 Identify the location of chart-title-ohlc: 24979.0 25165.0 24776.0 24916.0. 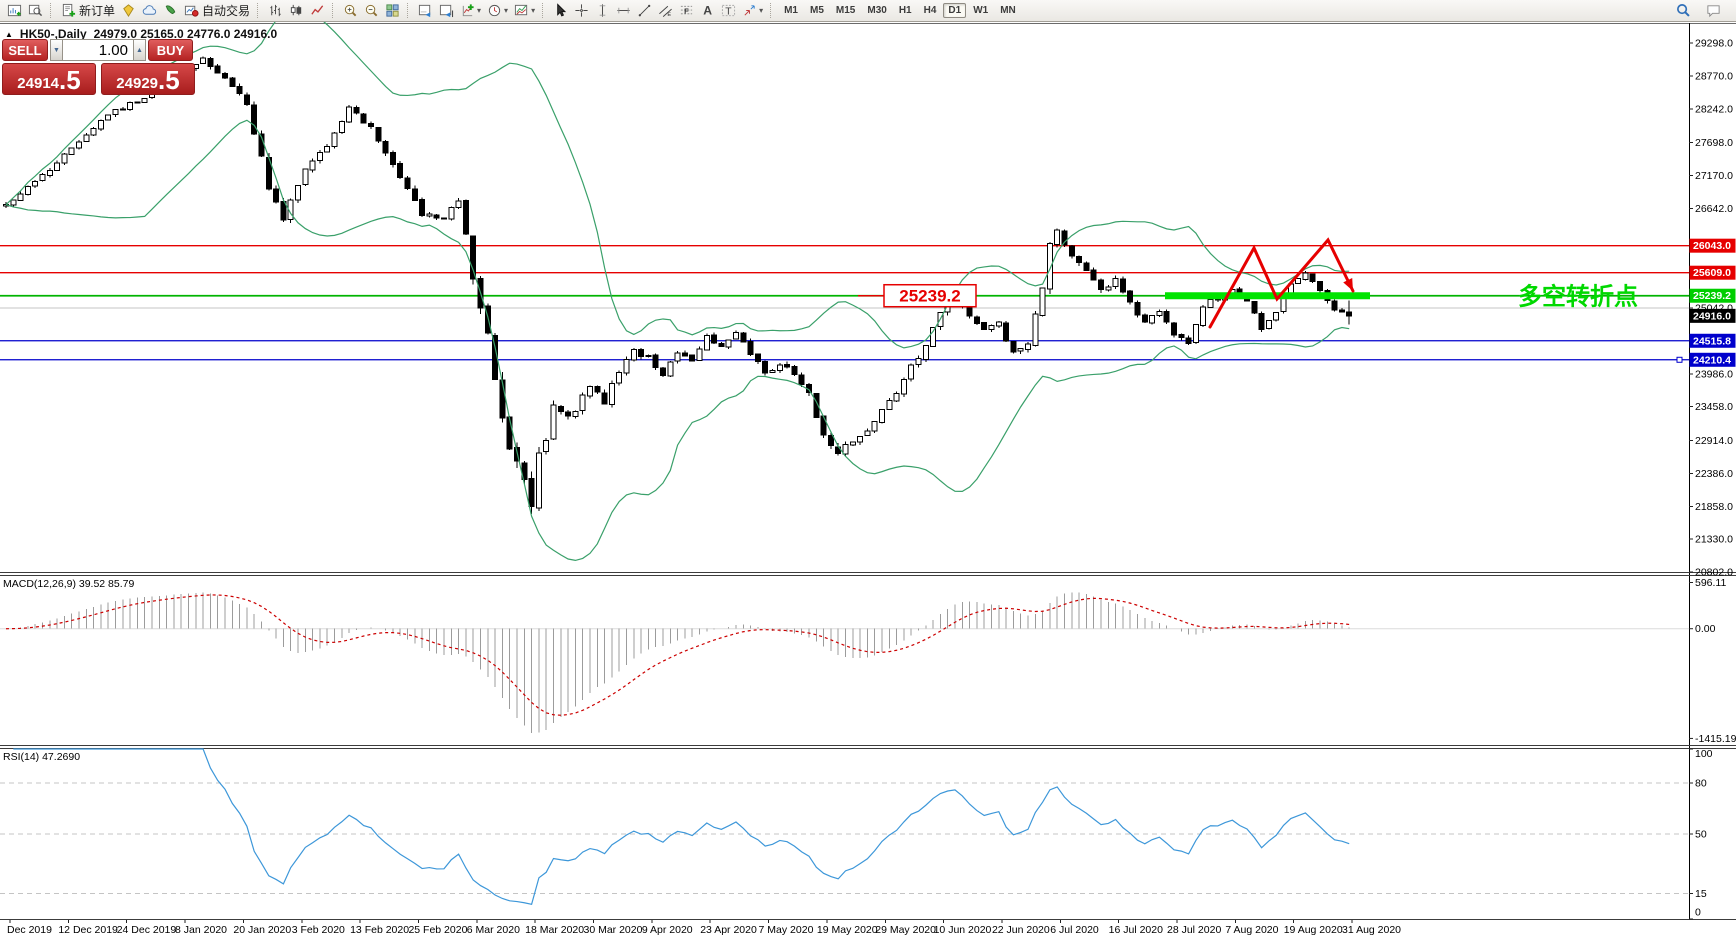
(185, 34).